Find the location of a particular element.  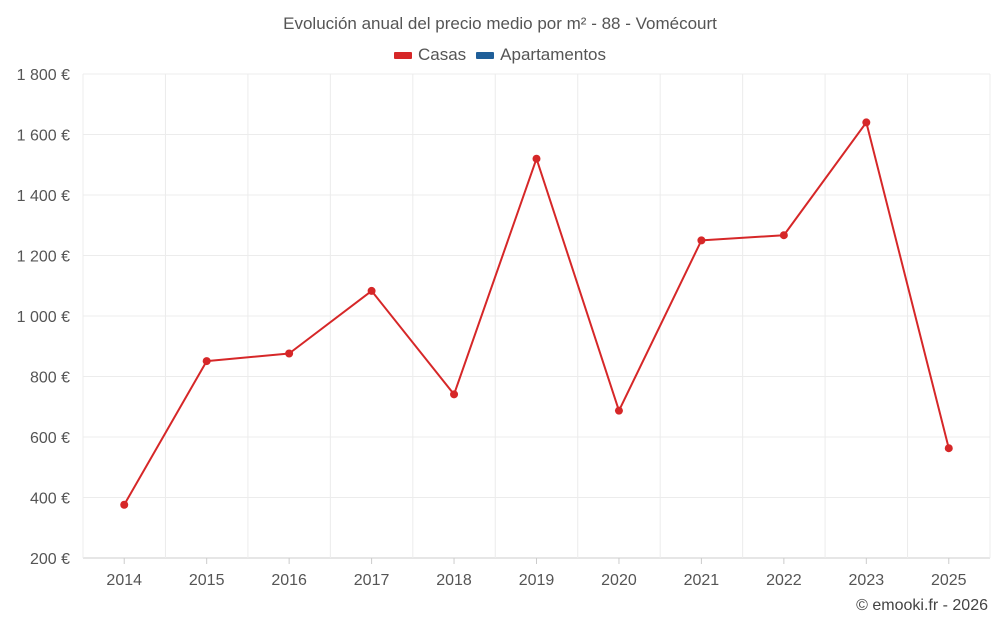

y-tick-label: 1 000 € is located at coordinates (43, 317).